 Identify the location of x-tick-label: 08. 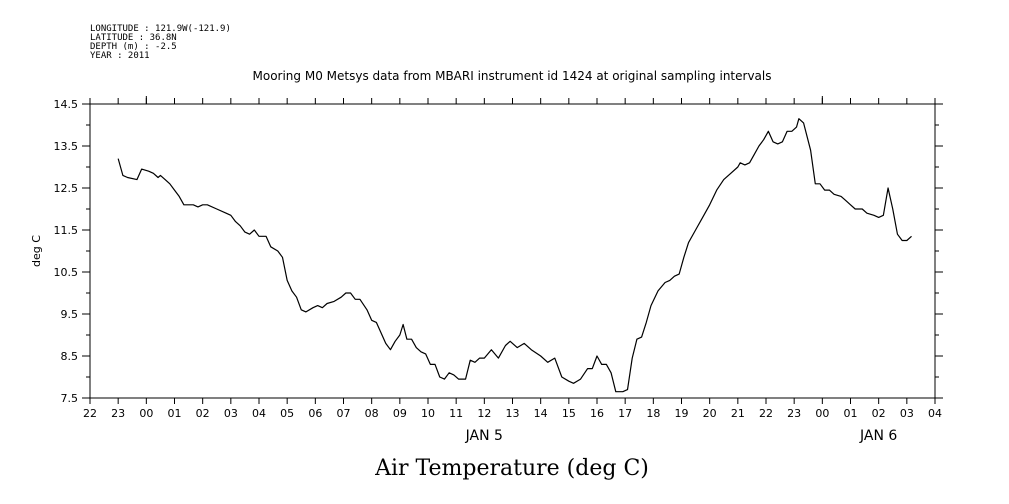
(372, 413).